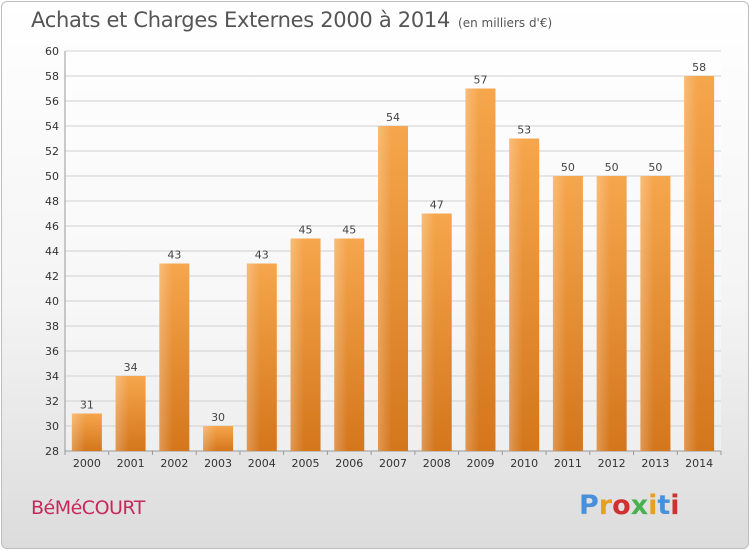 The height and width of the screenshot is (550, 750). Describe the element at coordinates (52, 326) in the screenshot. I see `y-tick-label: 38` at that location.